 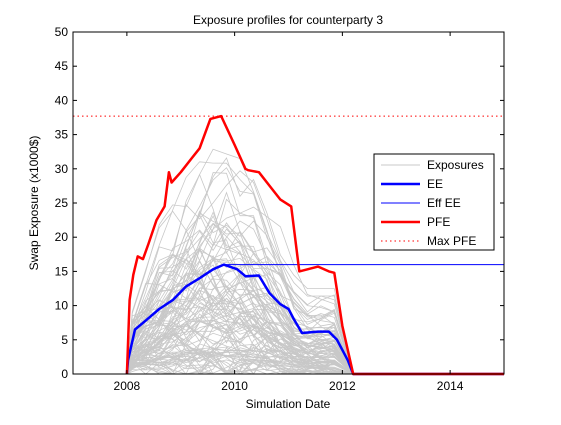 What do you see at coordinates (234, 386) in the screenshot?
I see `x-tick-label: 2010` at bounding box center [234, 386].